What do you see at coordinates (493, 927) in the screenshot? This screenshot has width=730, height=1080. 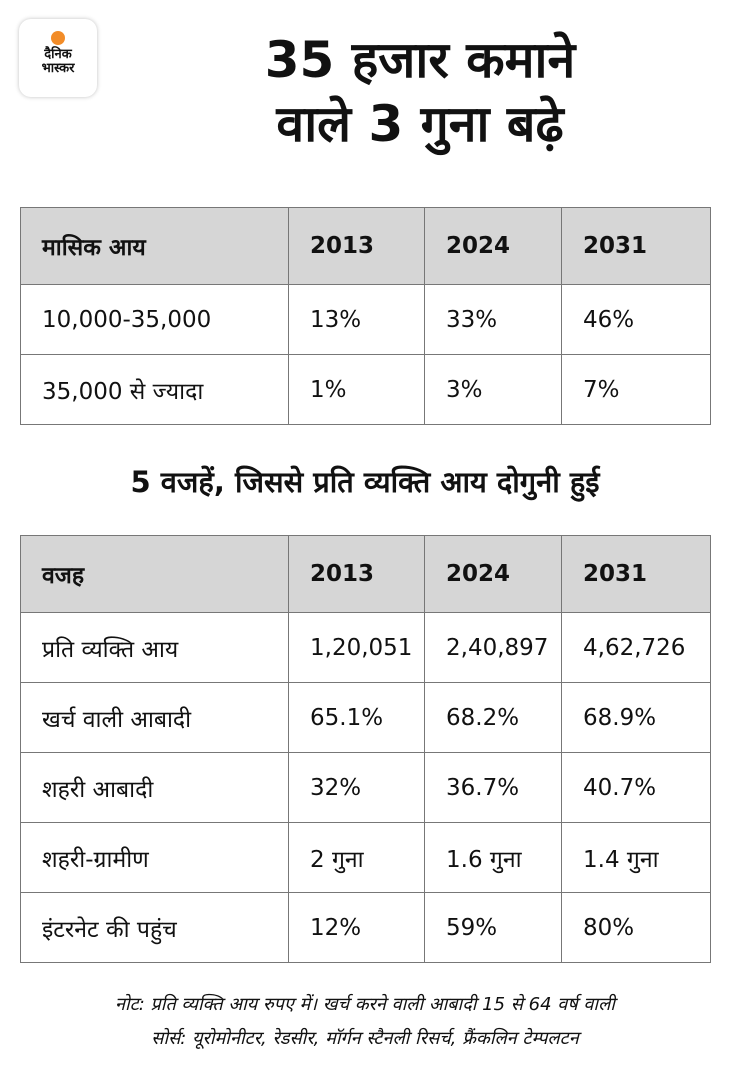 I see `table-cell: 59%` at bounding box center [493, 927].